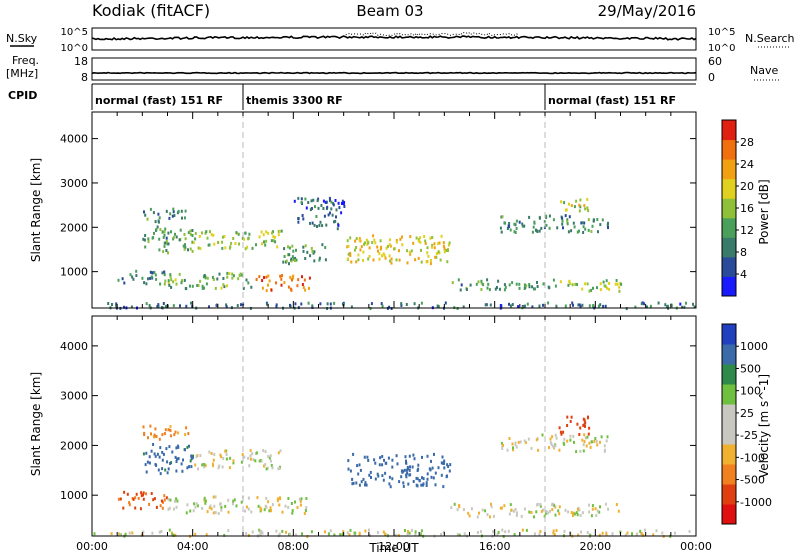 Image resolution: width=800 pixels, height=554 pixels. I want to click on noise-sky-label: N.Sky, so click(22, 38).